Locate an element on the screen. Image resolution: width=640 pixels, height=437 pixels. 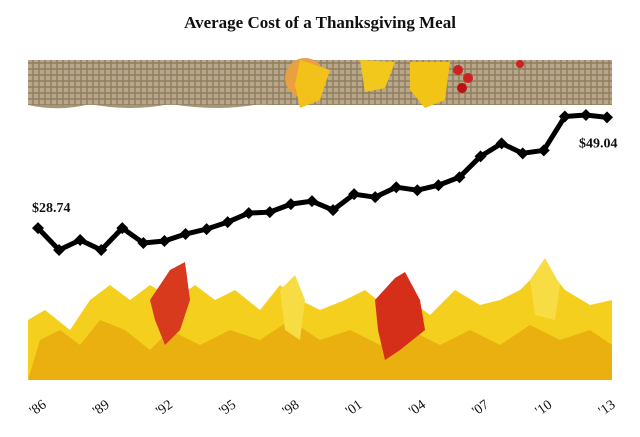
x-tick-label: '86 is located at coordinates (38, 409).